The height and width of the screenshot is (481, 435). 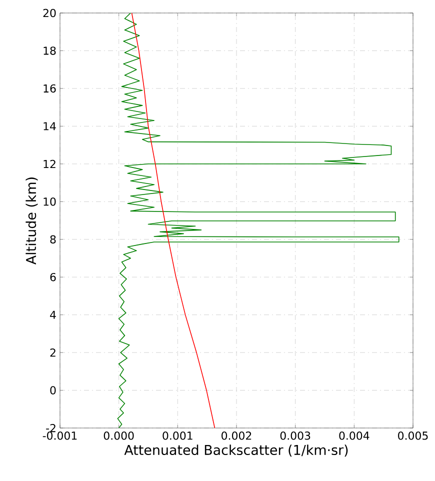 I want to click on y-tick-label: 20, so click(x=49, y=13).